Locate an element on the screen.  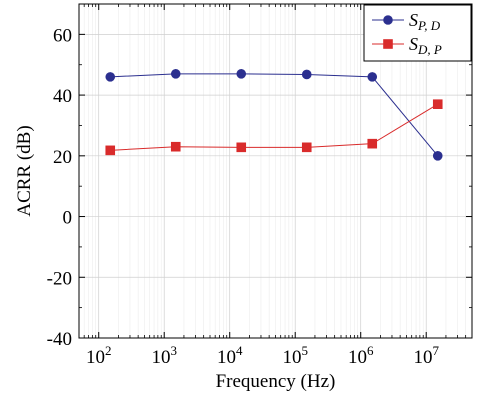
y-tick-label: 0 is located at coordinates (68, 218).